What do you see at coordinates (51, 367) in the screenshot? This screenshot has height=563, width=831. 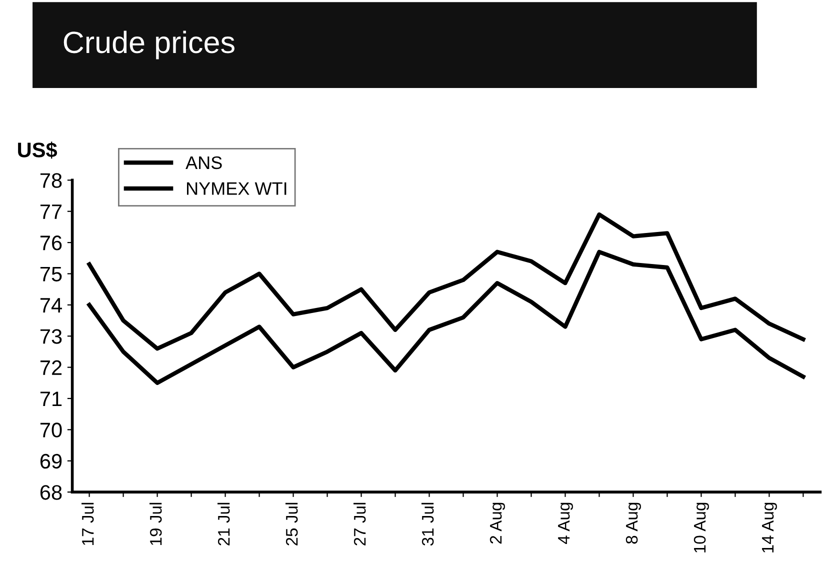 I see `y-tick-label: 72` at bounding box center [51, 367].